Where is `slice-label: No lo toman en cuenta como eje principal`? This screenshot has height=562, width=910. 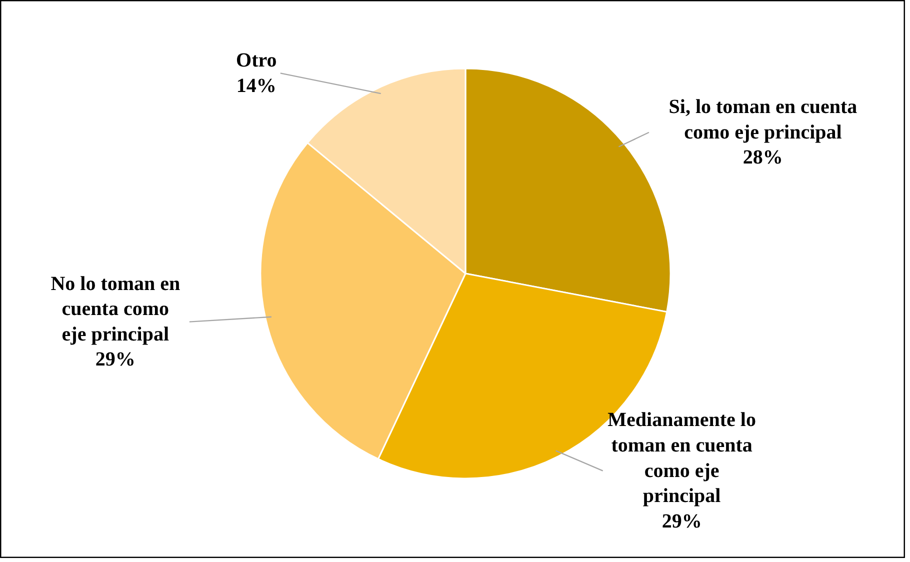 slice-label: No lo toman en cuenta como eje principal is located at coordinates (115, 309).